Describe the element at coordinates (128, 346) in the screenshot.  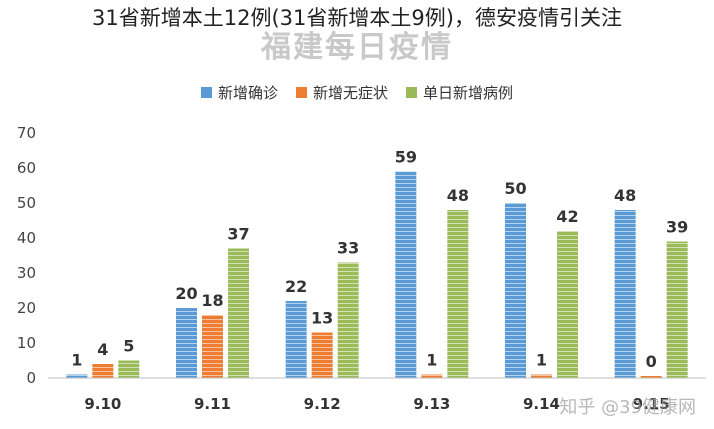
I see `data-label-daily-total-9.10: 5` at that location.